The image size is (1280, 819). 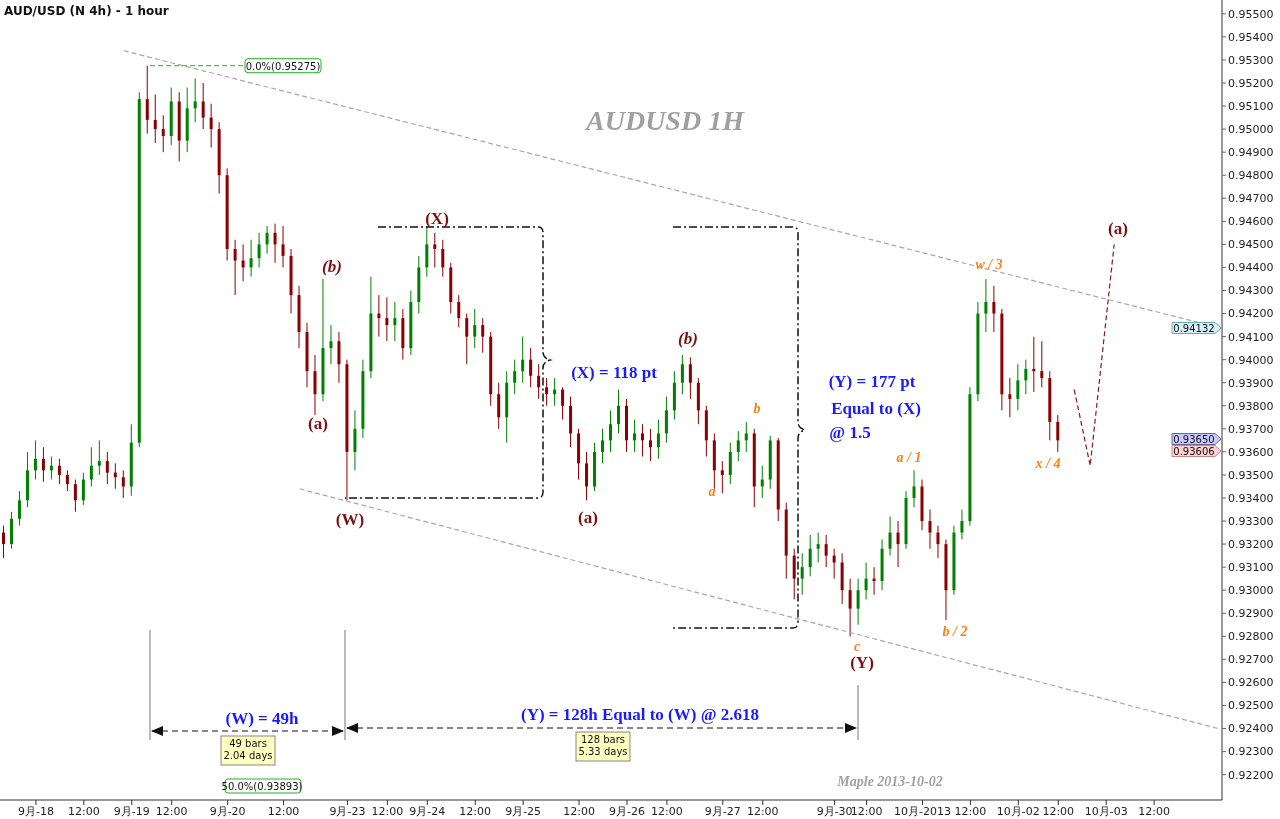 I want to click on x-tick-label: 9月-20, so click(x=227, y=811).